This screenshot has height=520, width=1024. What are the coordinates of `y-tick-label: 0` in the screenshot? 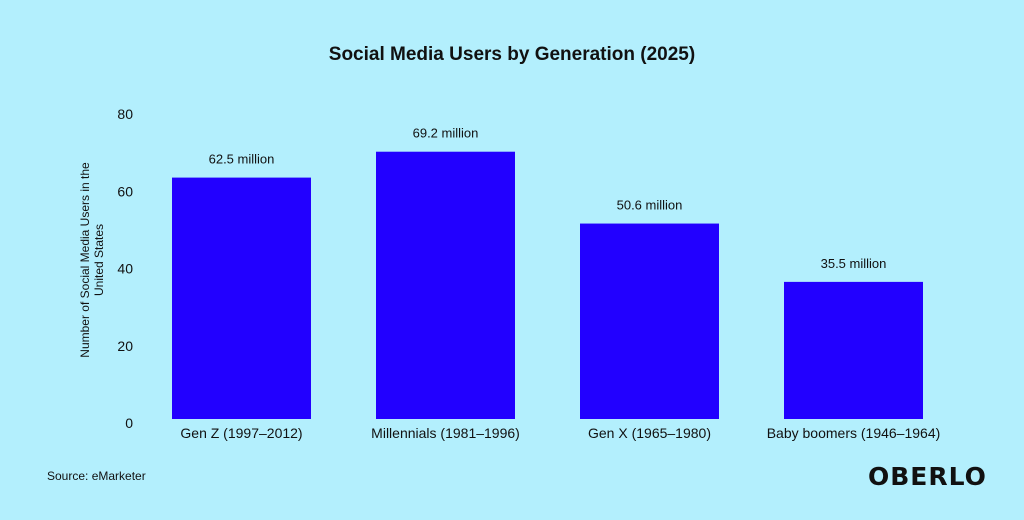 It's located at (129, 423).